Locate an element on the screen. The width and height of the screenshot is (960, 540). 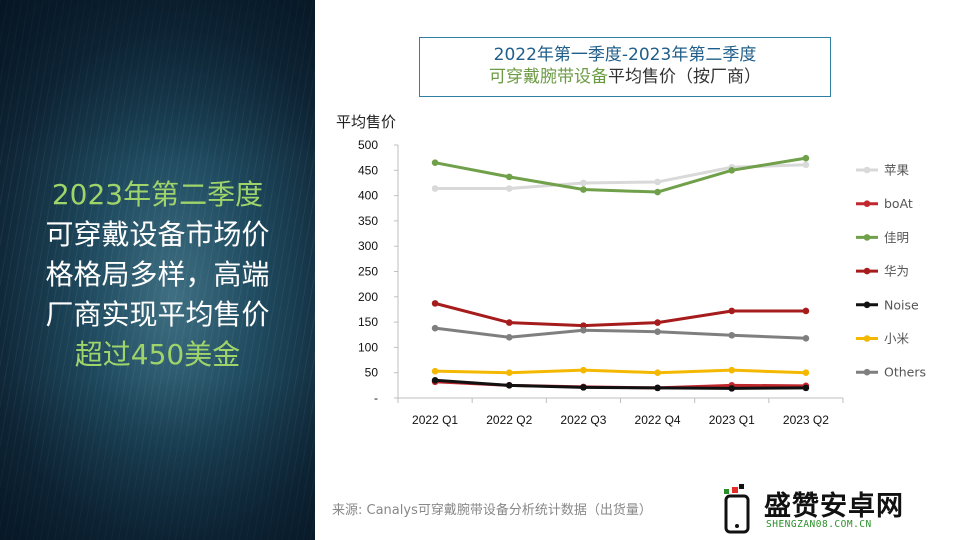
x-tick-label: 2023 Q2 is located at coordinates (806, 420).